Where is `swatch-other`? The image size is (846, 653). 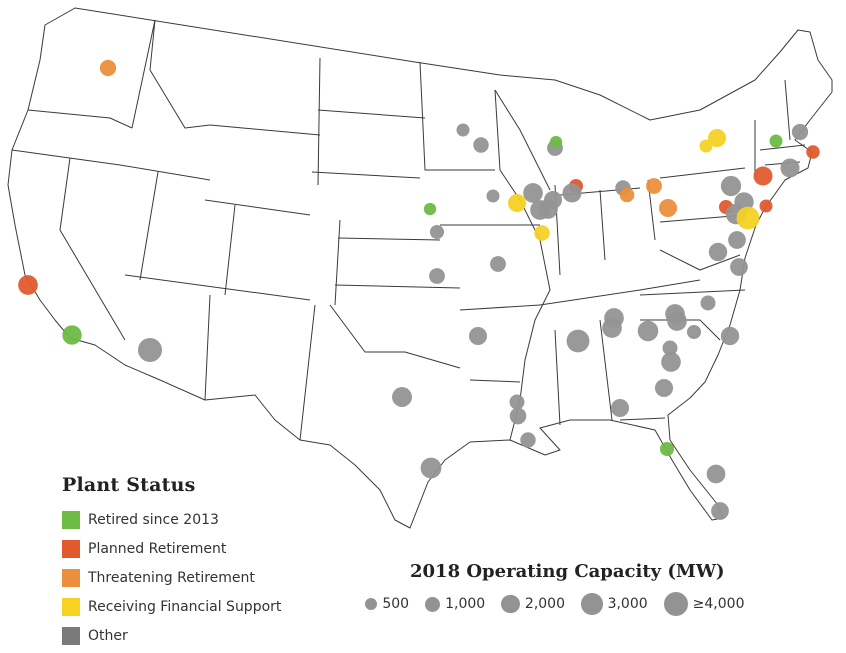
swatch-other is located at coordinates (71, 635).